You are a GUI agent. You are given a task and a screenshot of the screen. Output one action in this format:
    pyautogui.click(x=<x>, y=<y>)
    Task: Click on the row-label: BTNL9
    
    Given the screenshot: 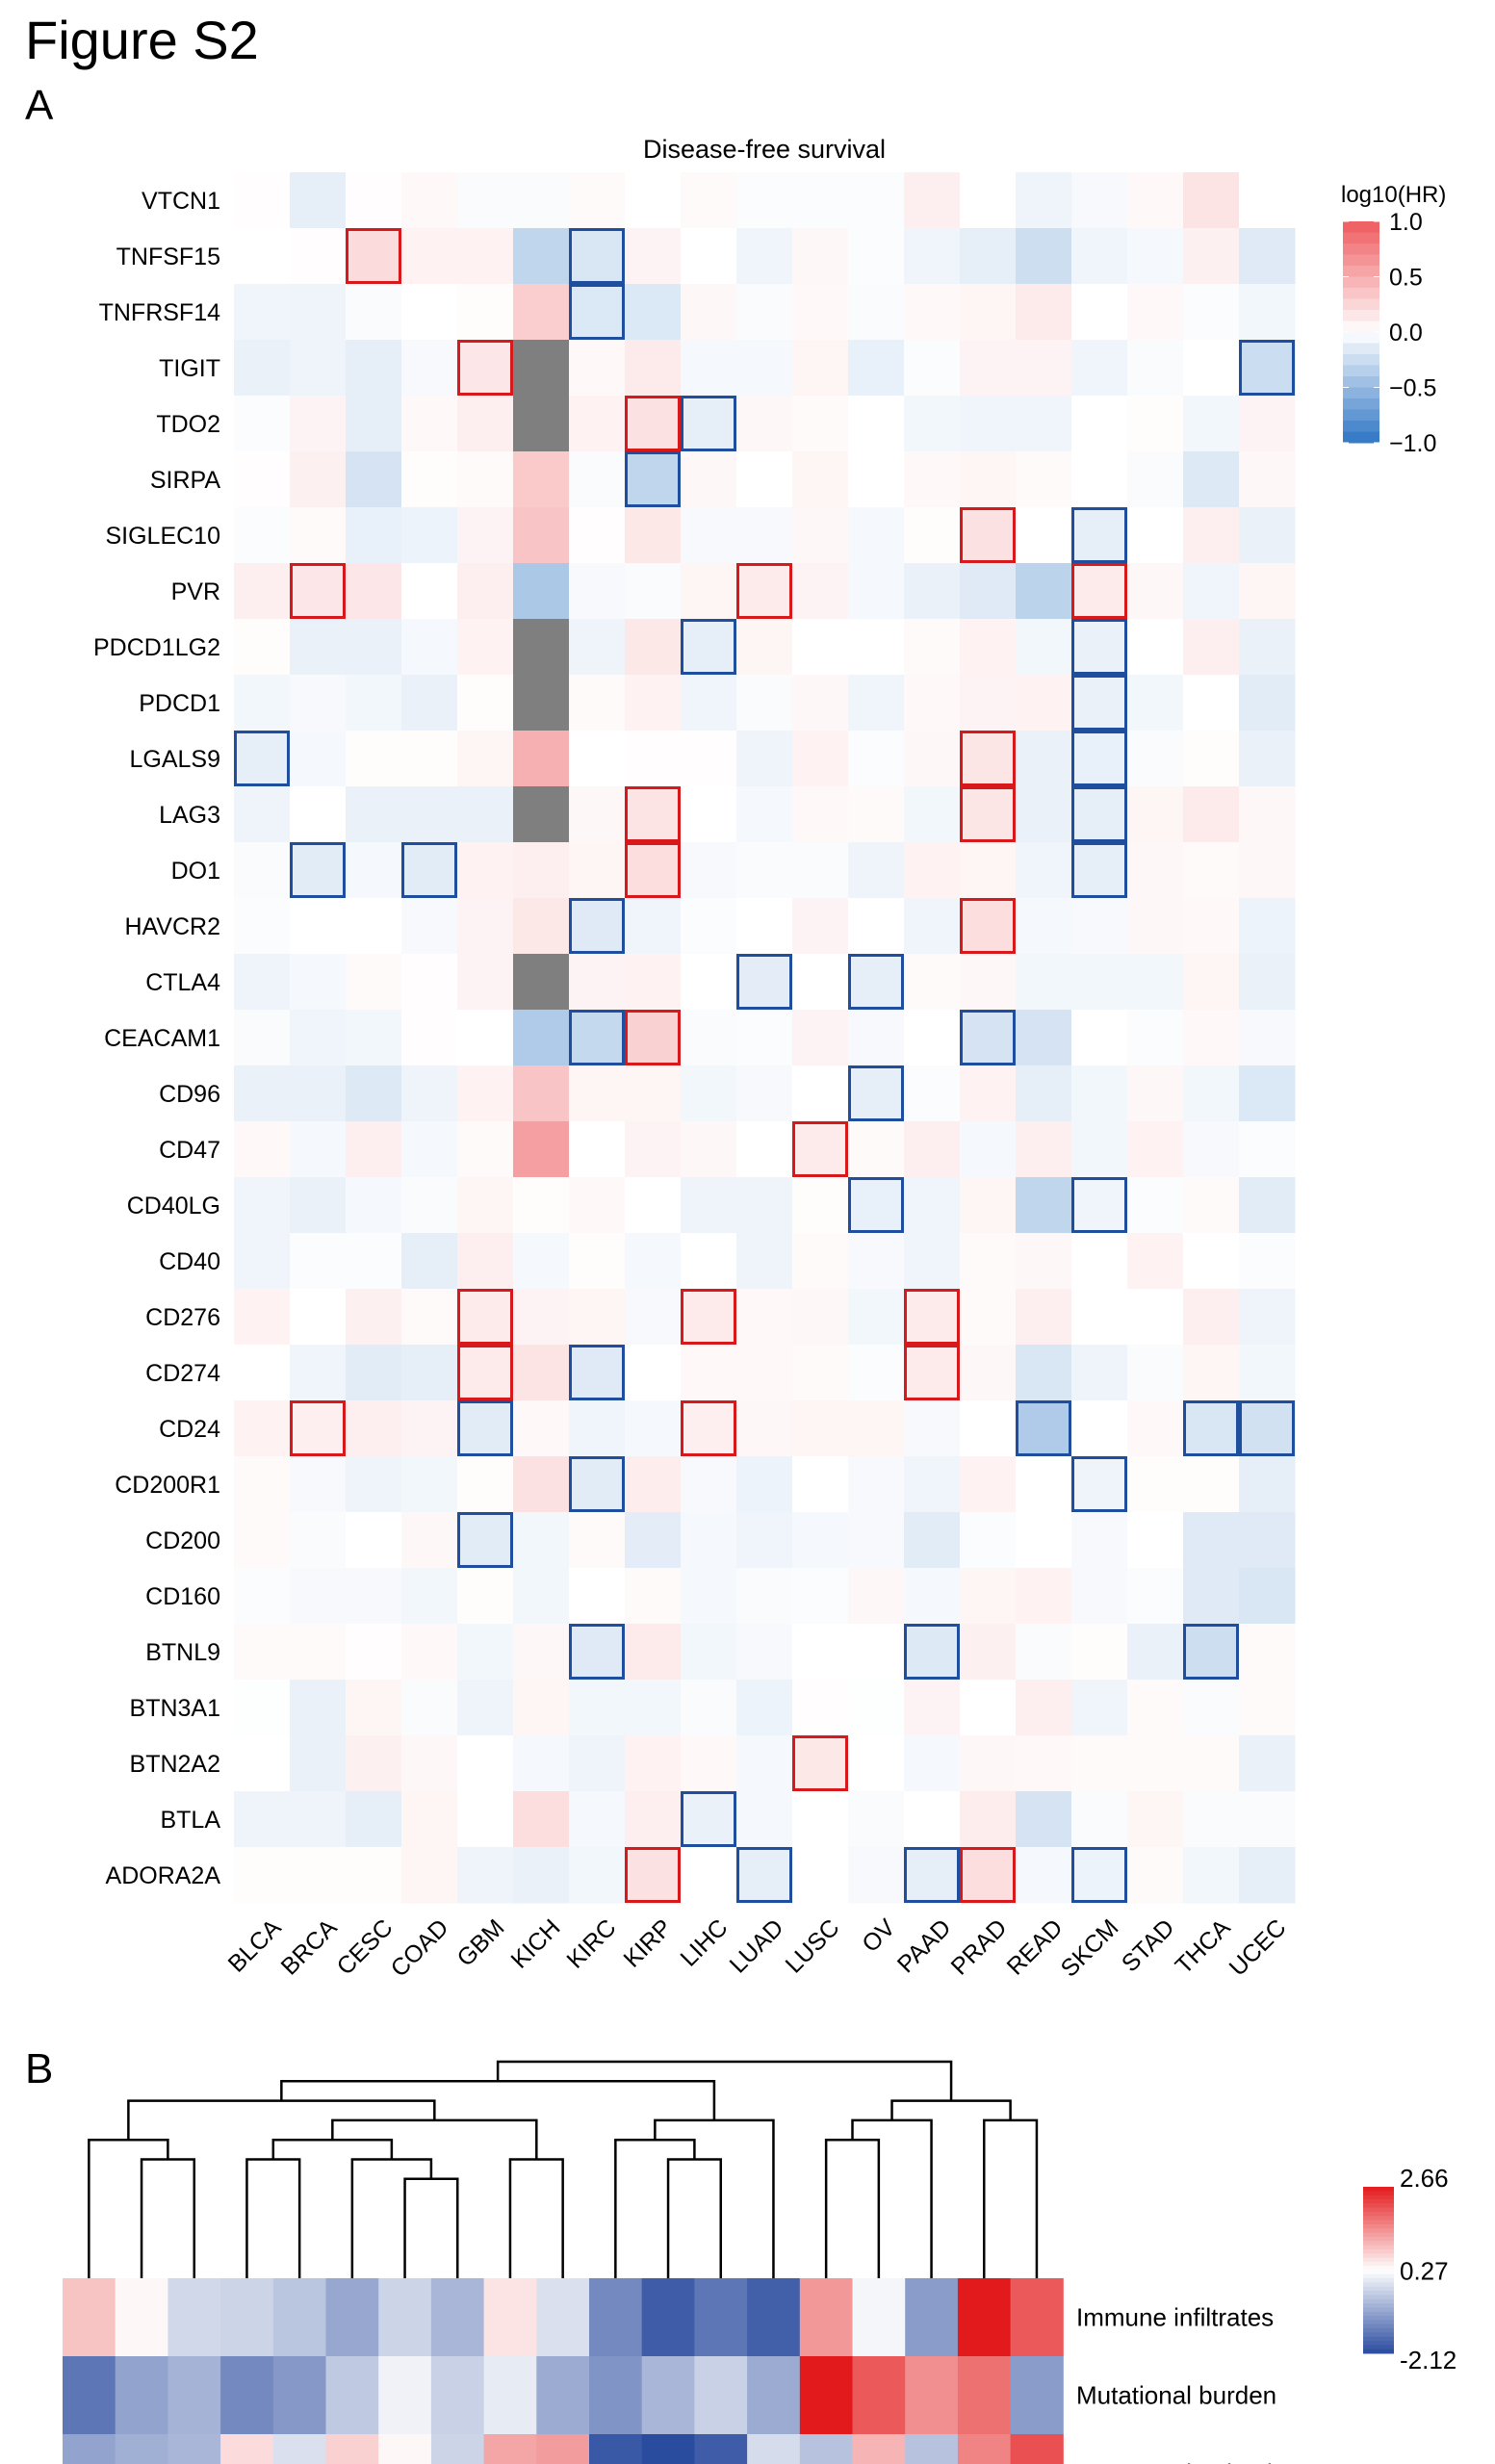 What is the action you would take?
    pyautogui.click(x=182, y=1652)
    